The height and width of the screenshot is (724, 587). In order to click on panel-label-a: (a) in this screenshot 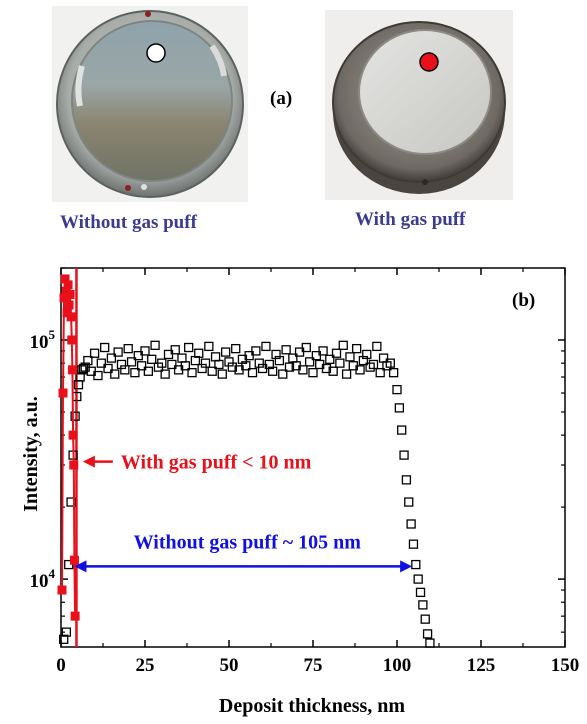, I will do `click(281, 98)`.